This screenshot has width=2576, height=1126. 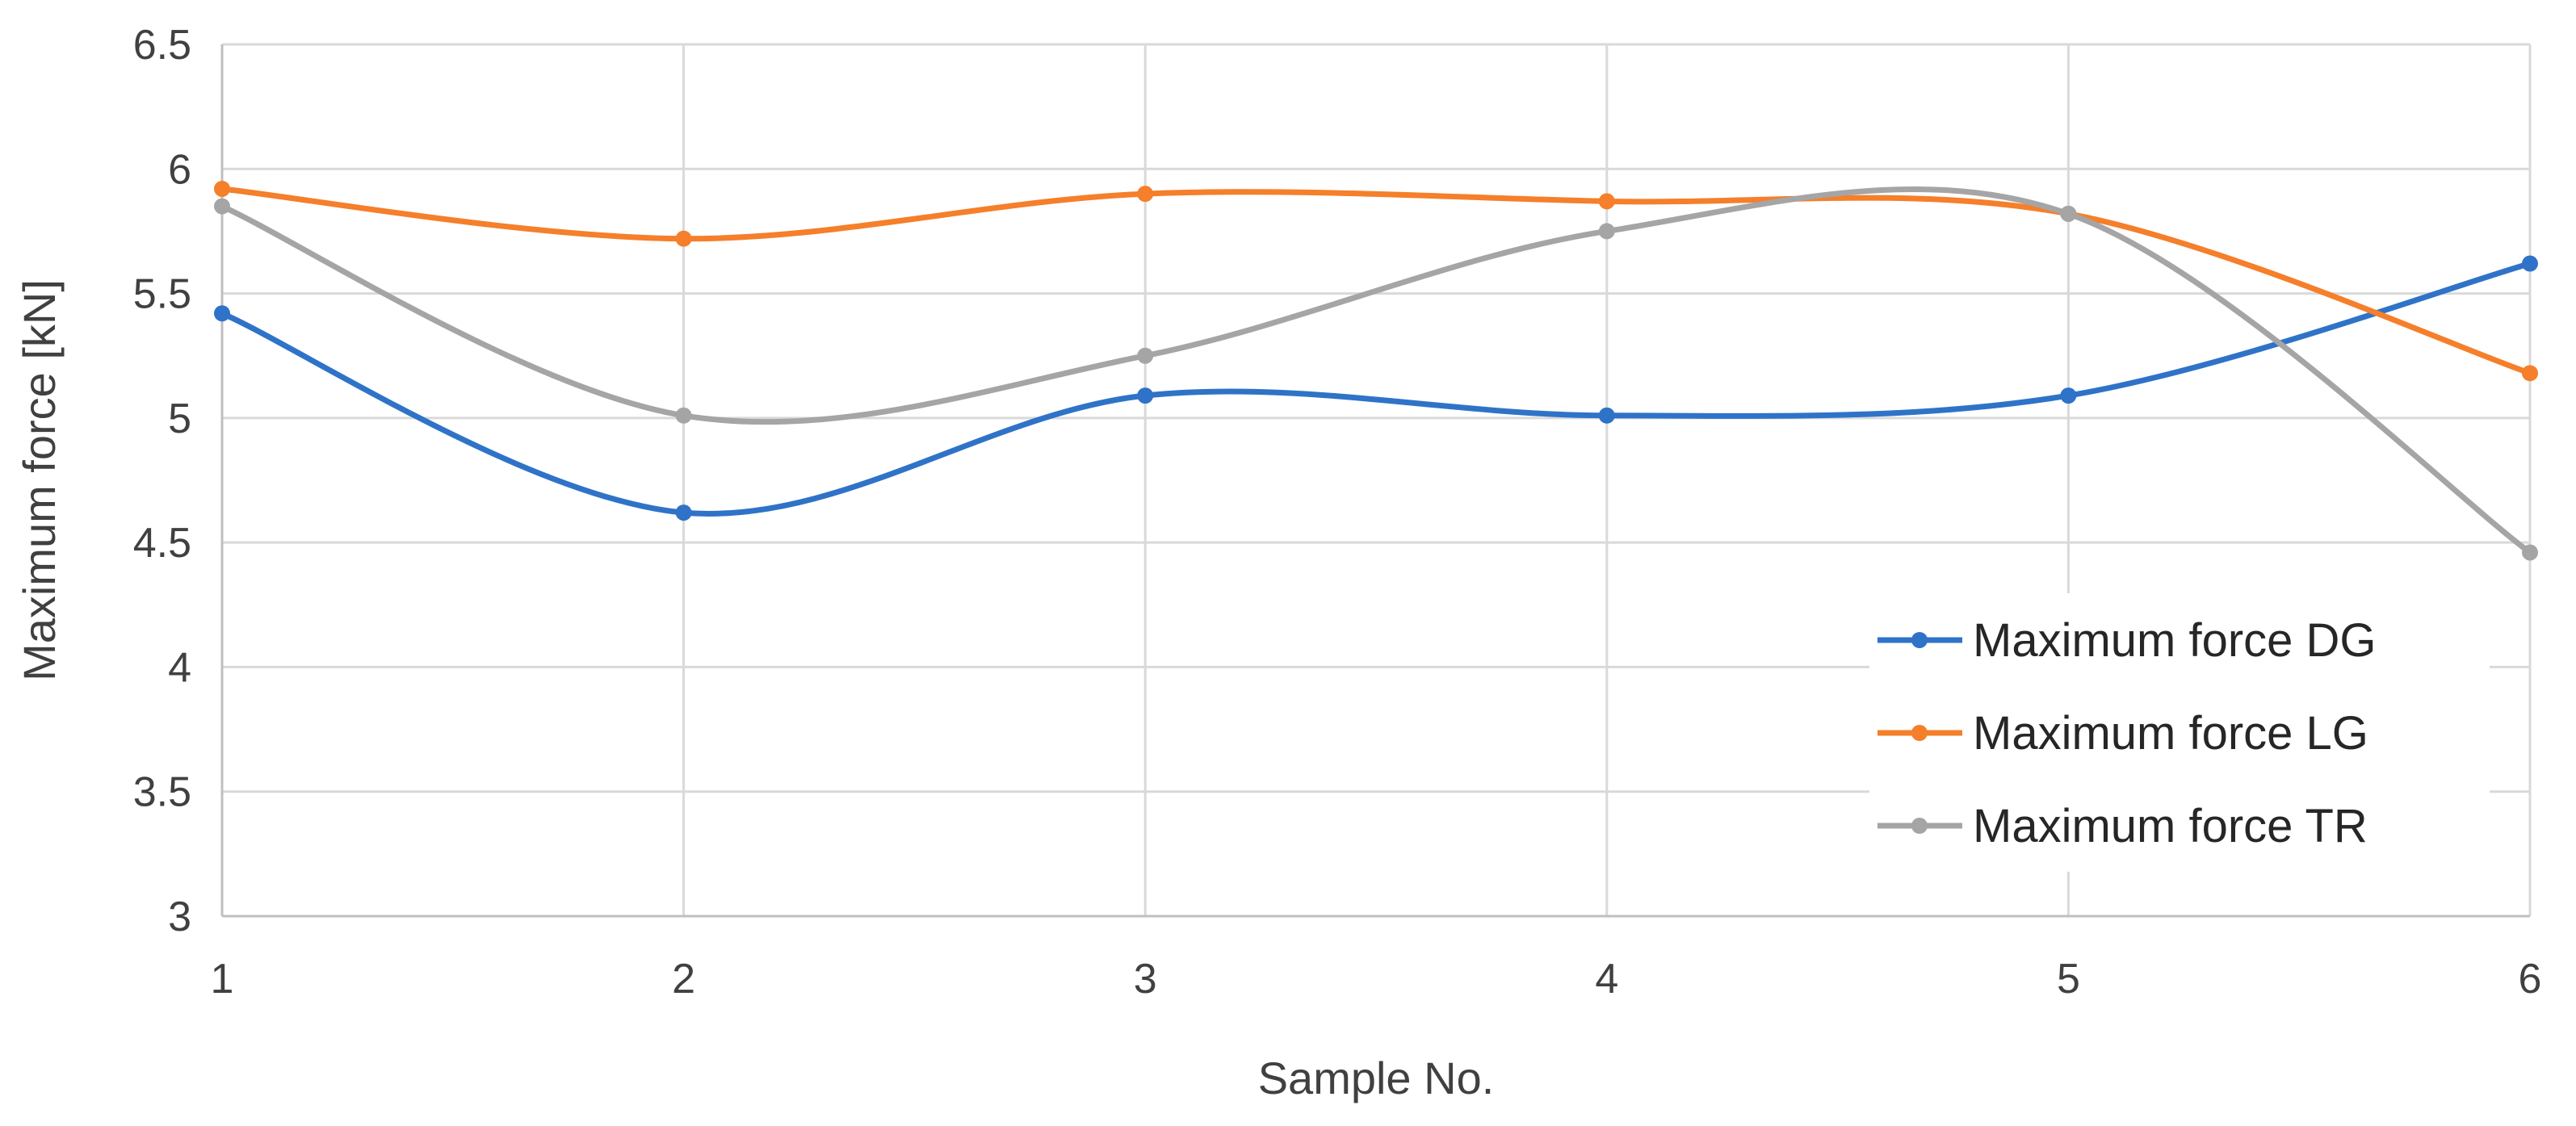 I want to click on legend-item: Maximum force TR, so click(x=2122, y=826).